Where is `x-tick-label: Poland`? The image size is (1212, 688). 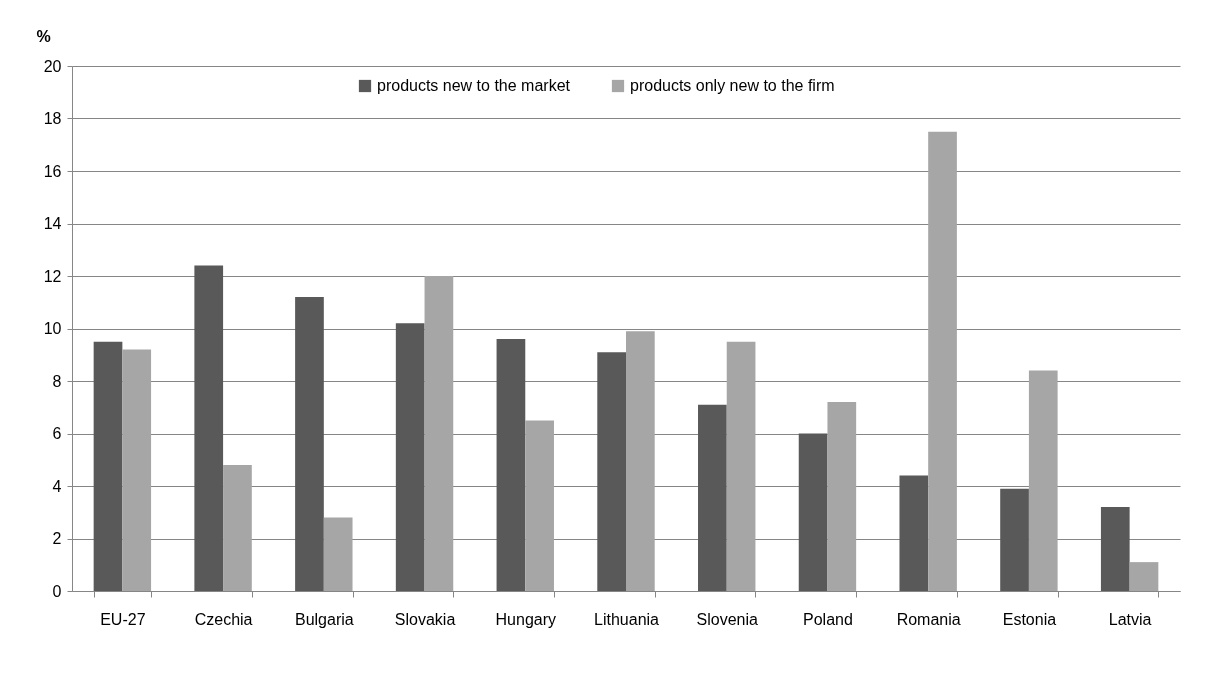 x-tick-label: Poland is located at coordinates (828, 619).